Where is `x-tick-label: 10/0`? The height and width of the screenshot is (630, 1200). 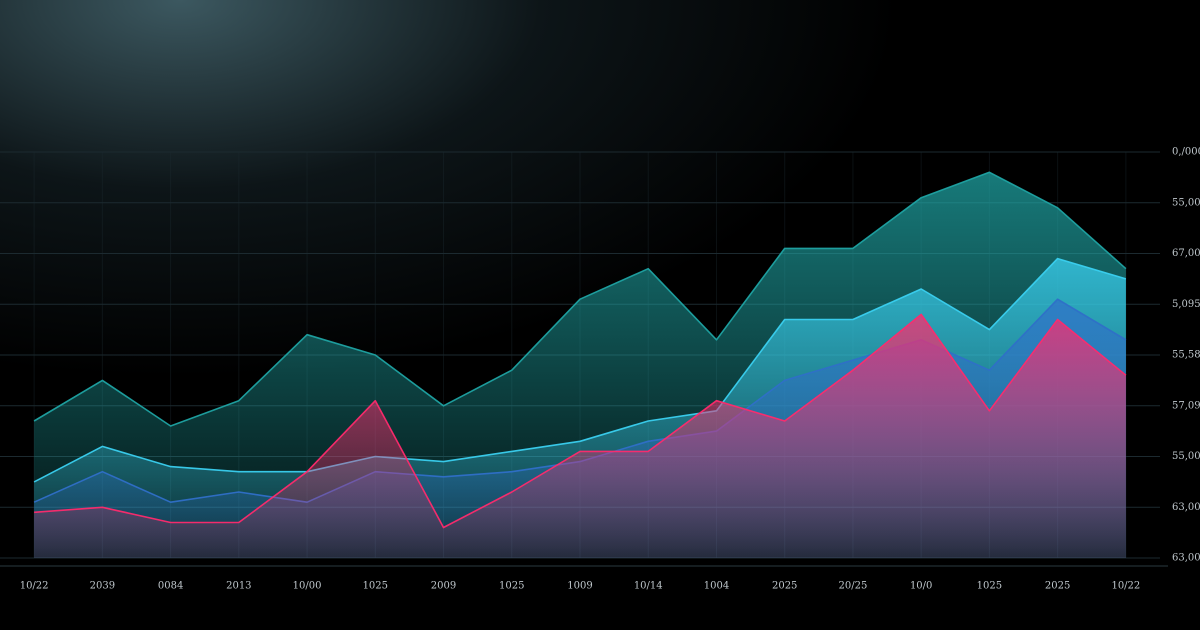 x-tick-label: 10/0 is located at coordinates (921, 586).